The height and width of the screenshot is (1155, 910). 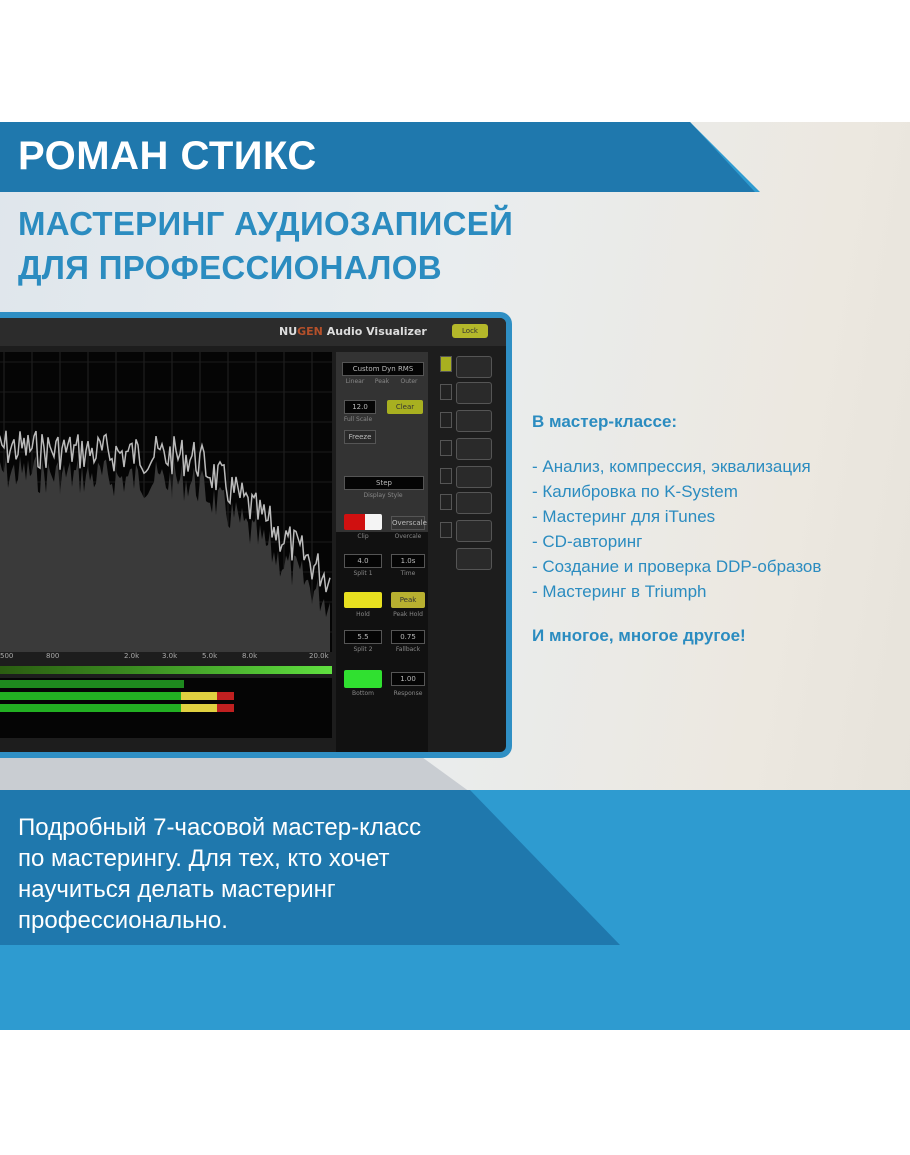 I want to click on time-label: Time, so click(x=408, y=573).